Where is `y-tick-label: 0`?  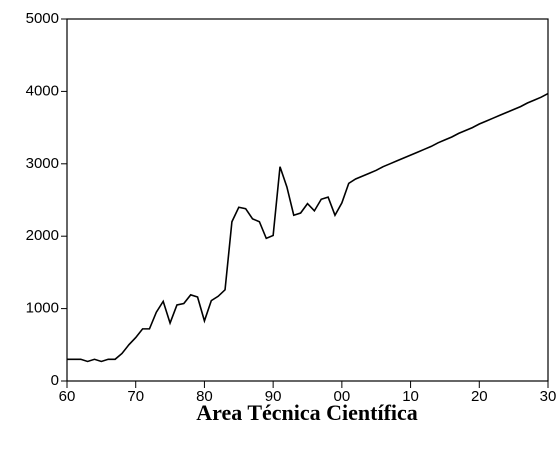 y-tick-label: 0 is located at coordinates (55, 380).